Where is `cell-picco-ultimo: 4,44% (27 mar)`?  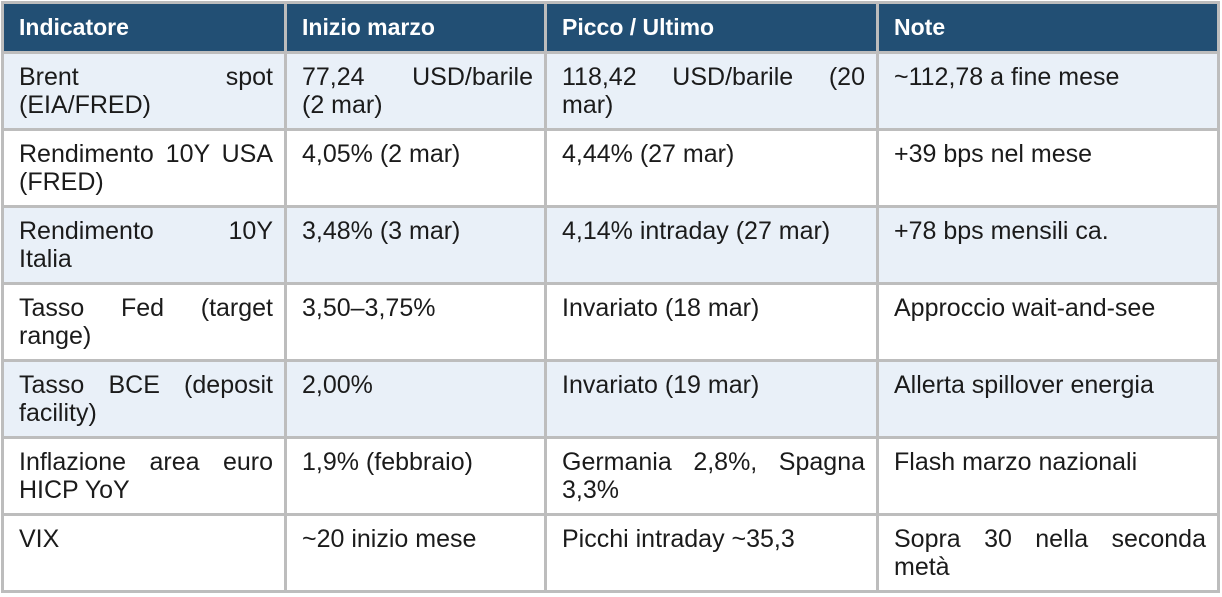 cell-picco-ultimo: 4,44% (27 mar) is located at coordinates (711, 168).